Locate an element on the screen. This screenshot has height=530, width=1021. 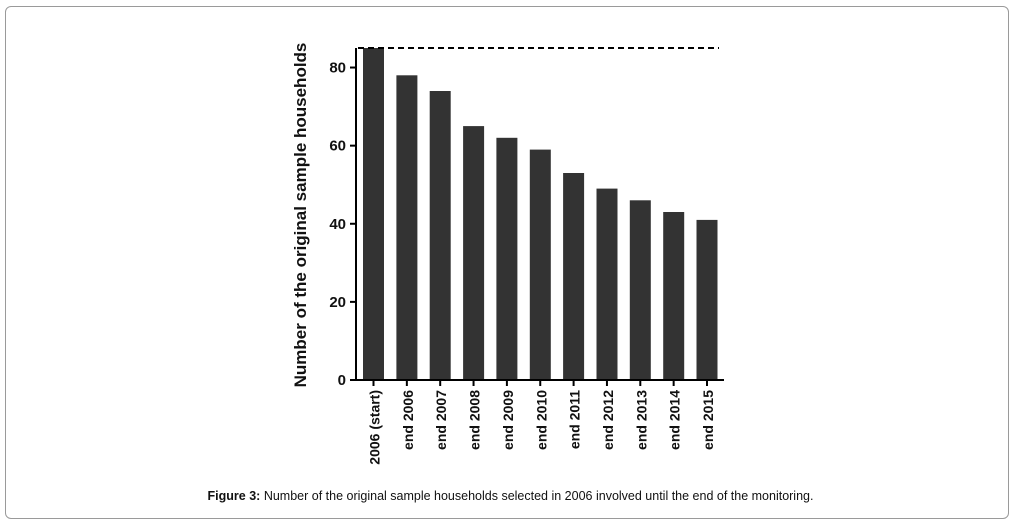
y-ticks-group: 0 20 40 60 80 is located at coordinates (342, 224).